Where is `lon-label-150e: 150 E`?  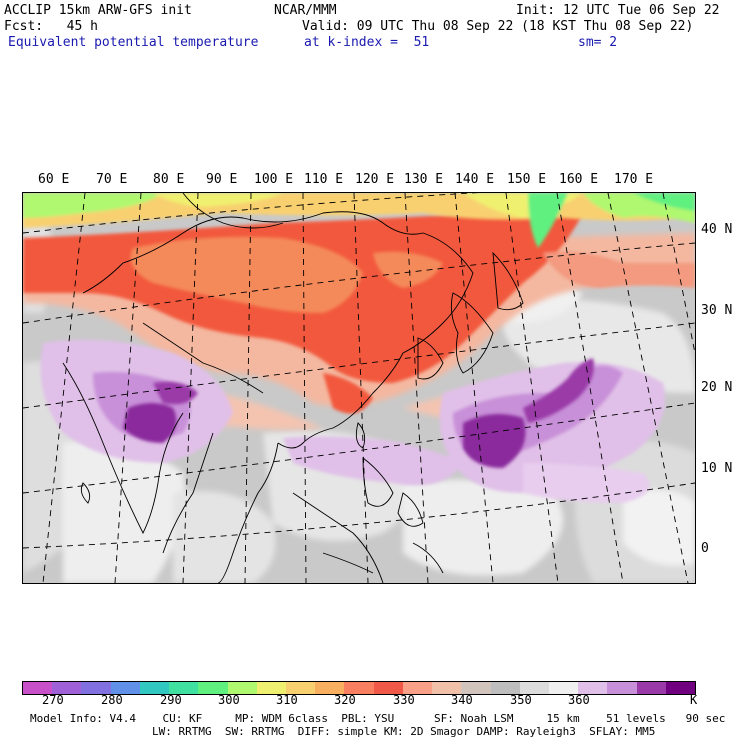 lon-label-150e: 150 E is located at coordinates (527, 179).